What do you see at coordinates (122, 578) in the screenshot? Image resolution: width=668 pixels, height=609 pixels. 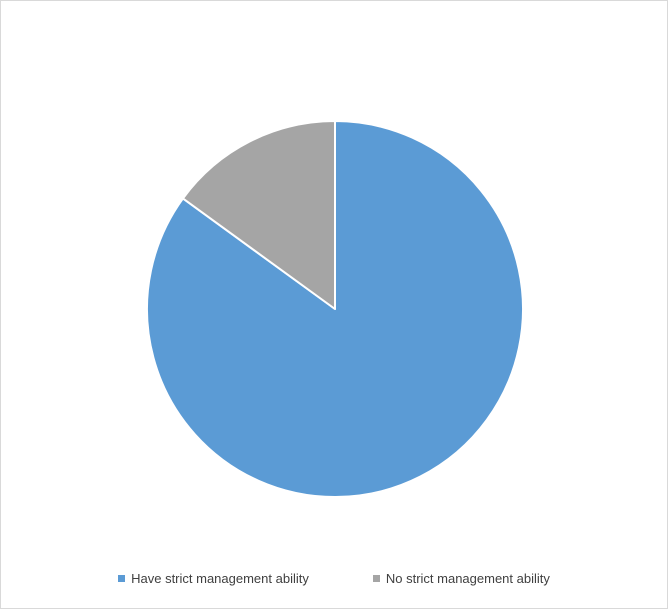 I see `legend-swatch-have-strict` at bounding box center [122, 578].